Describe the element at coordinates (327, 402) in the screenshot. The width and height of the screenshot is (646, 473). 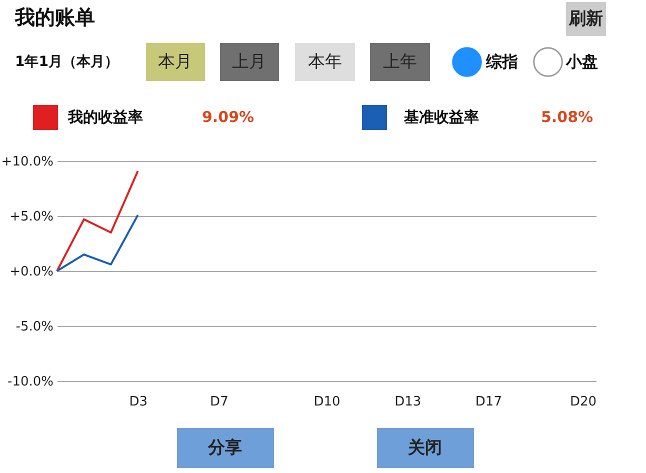
I see `x-tick-label: D10` at that location.